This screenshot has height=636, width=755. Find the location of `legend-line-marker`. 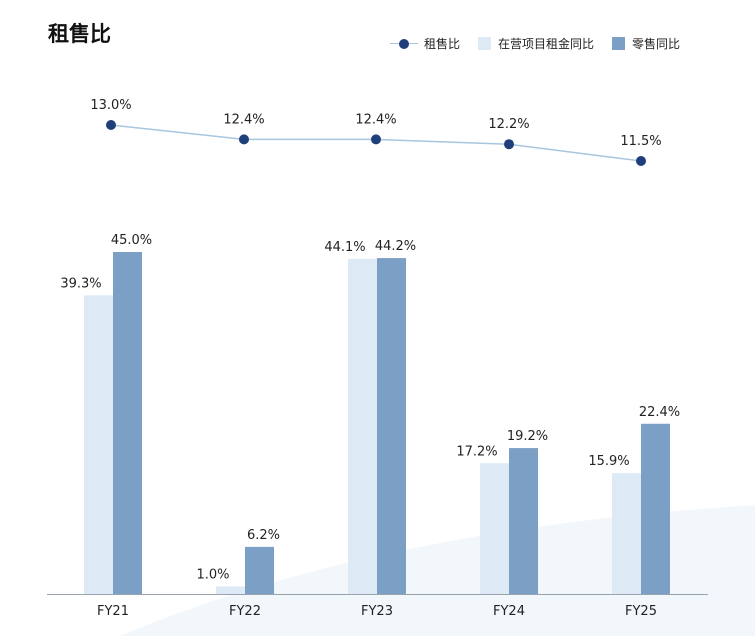

legend-line-marker is located at coordinates (404, 44).